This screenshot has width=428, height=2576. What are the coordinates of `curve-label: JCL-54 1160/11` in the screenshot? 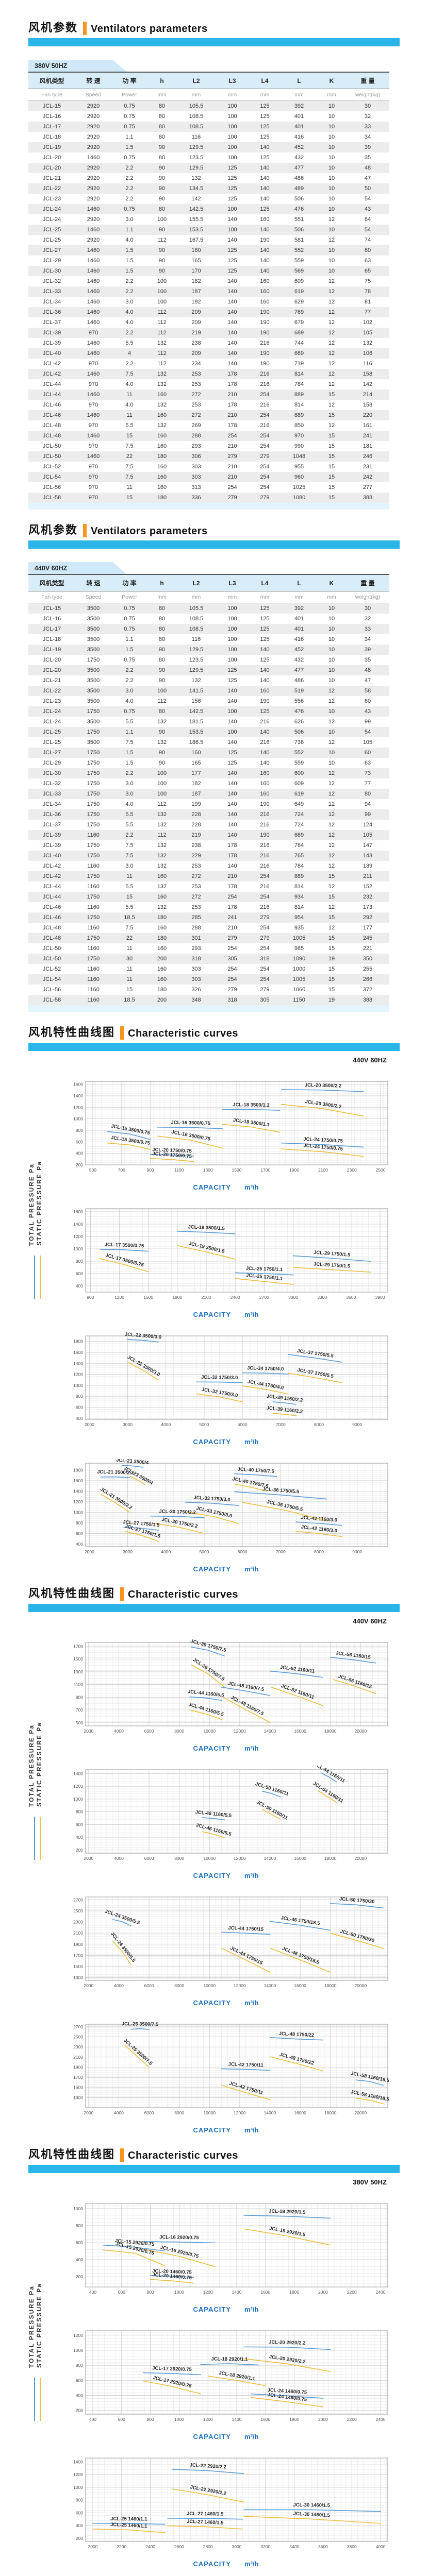 It's located at (329, 1775).